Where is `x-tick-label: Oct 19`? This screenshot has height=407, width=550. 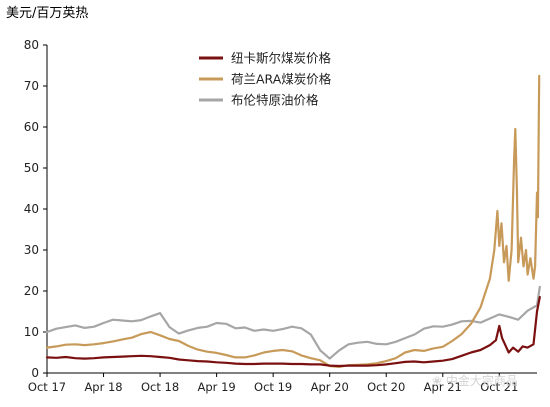 x-tick-label: Oct 19 is located at coordinates (273, 387).